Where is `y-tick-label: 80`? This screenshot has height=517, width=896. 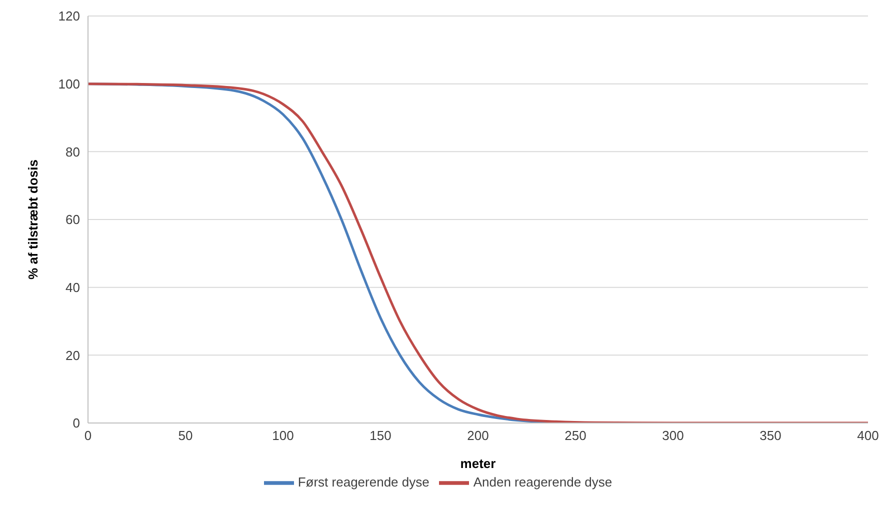
y-tick-label: 80 is located at coordinates (73, 152).